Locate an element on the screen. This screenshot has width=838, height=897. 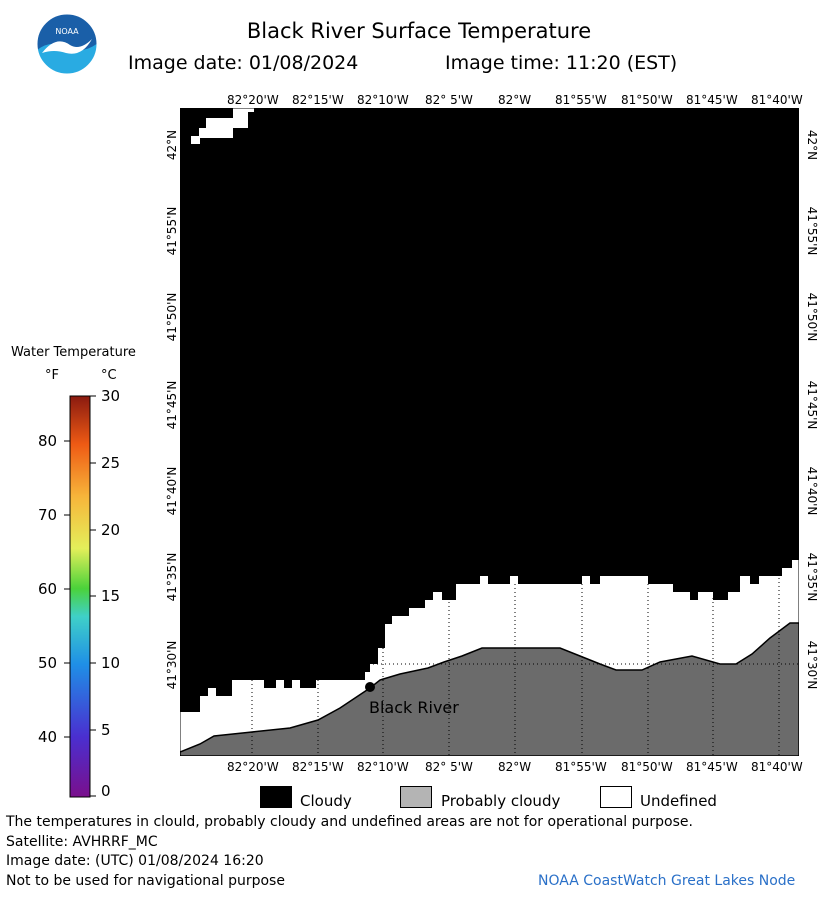
lon-tick-bottom: 81°45'W is located at coordinates (712, 767).